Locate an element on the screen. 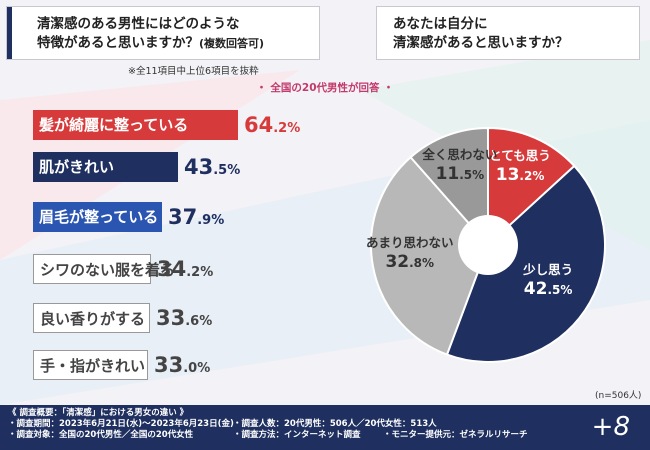 The width and height of the screenshot is (650, 450). subtitle: ・ 全国の20代男性が回答 ・ is located at coordinates (325, 88).